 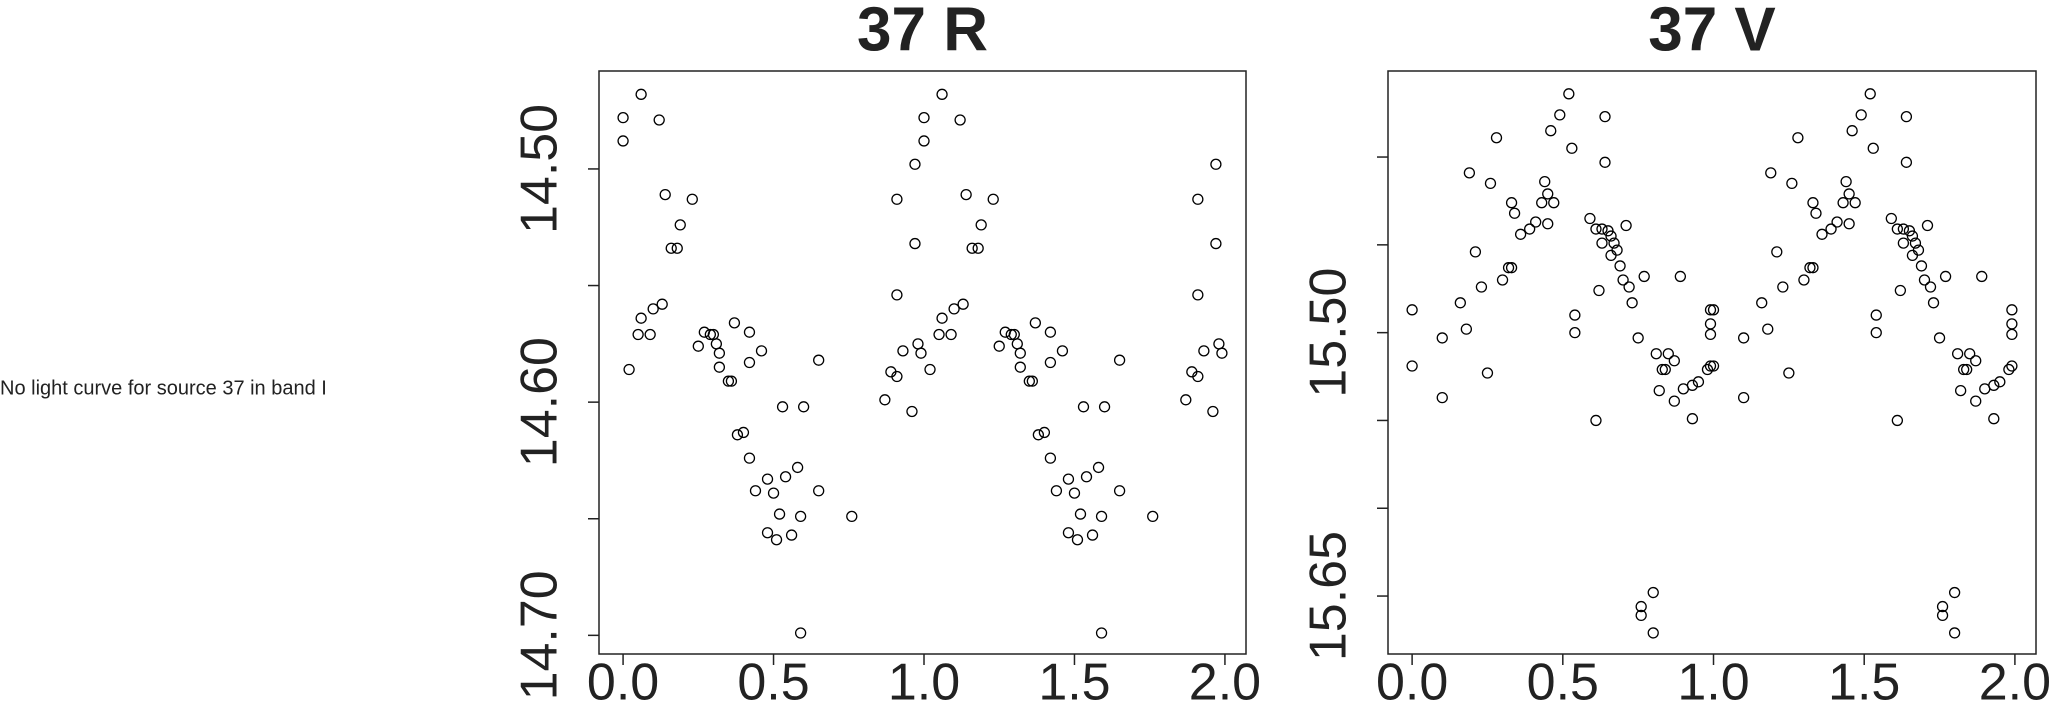 What do you see at coordinates (1225, 681) in the screenshot?
I see `x-tick-label: 2.0` at bounding box center [1225, 681].